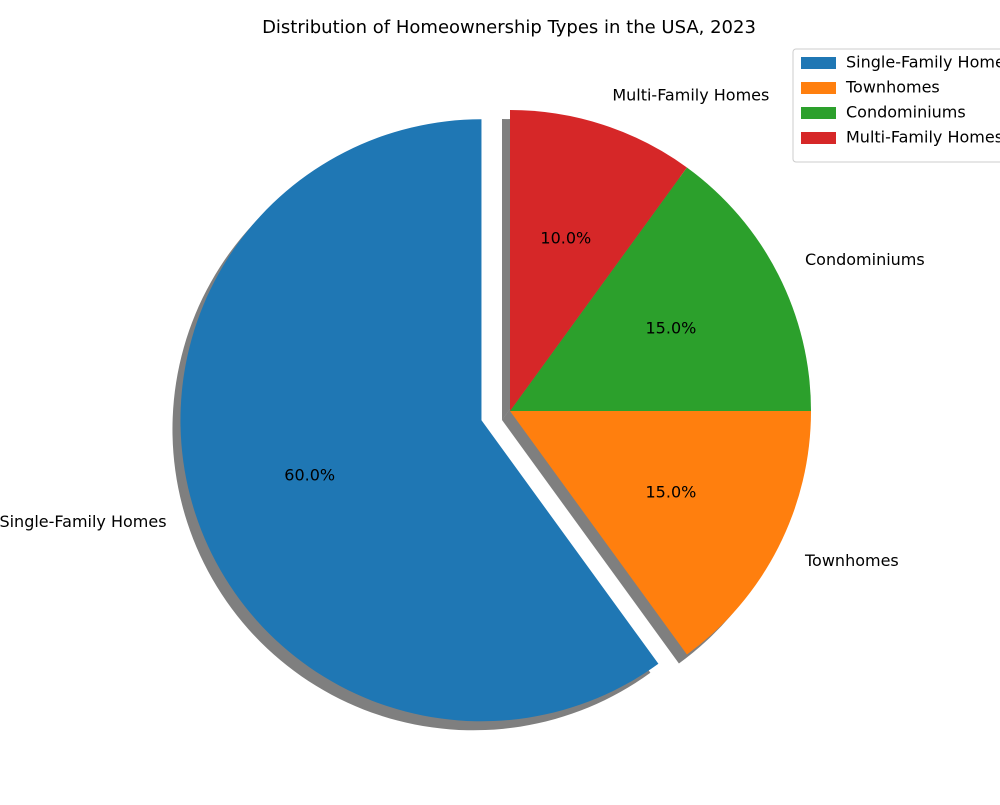 The height and width of the screenshot is (805, 1000). I want to click on slice-value-townhomes: 15.0%, so click(671, 491).